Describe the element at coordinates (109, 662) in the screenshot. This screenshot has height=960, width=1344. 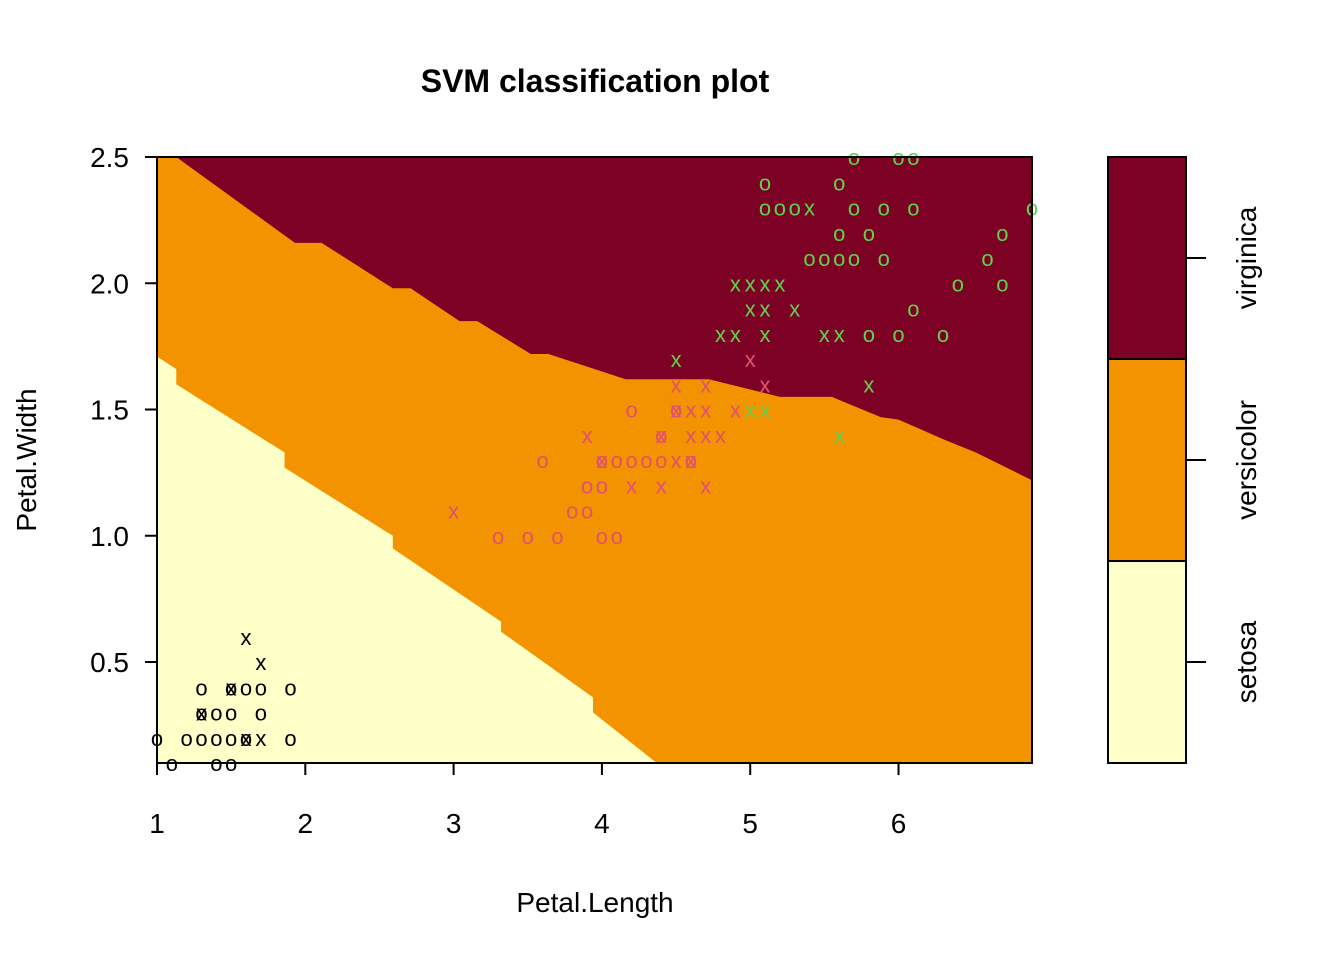
I see `y-tick-label: 0.5` at that location.